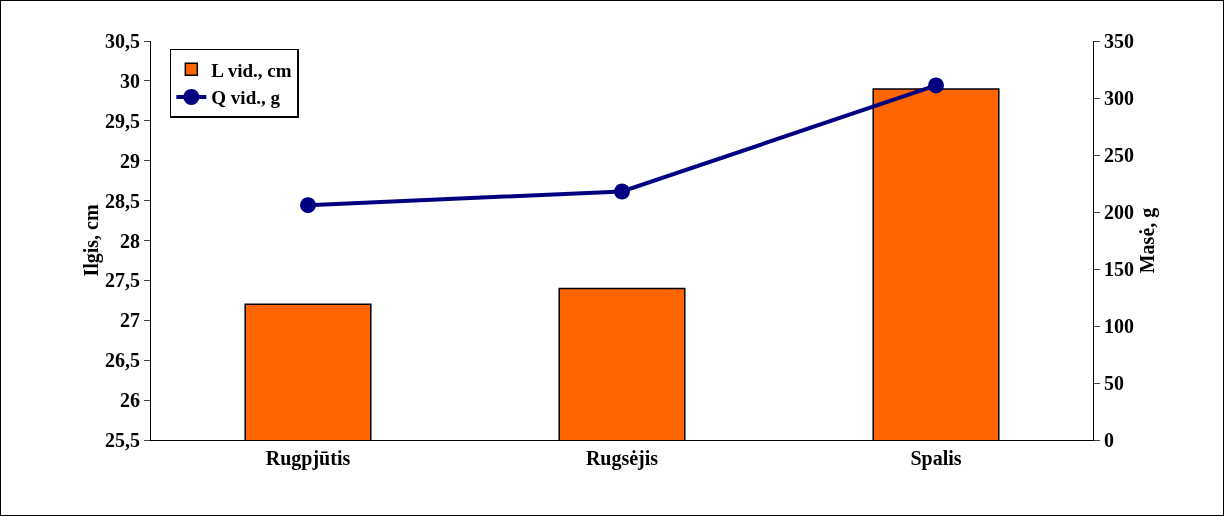 Image resolution: width=1224 pixels, height=516 pixels. I want to click on y2-axis-title: Masė, g, so click(1147, 240).